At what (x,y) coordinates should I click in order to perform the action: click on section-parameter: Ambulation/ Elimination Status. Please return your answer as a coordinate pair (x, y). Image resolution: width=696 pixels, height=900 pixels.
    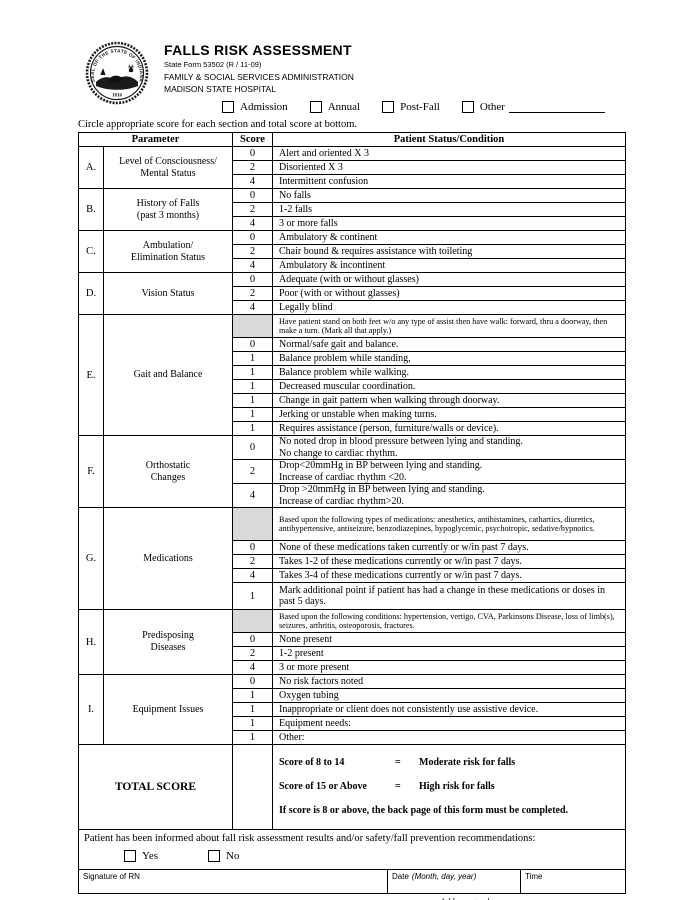
    Looking at the image, I should click on (168, 251).